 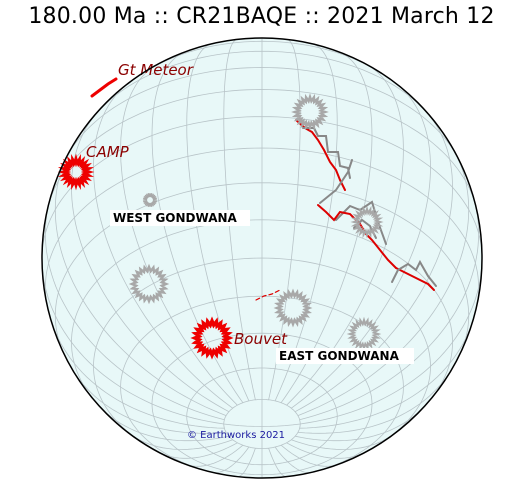 I want to click on label-camp: CAMP, so click(x=108, y=152).